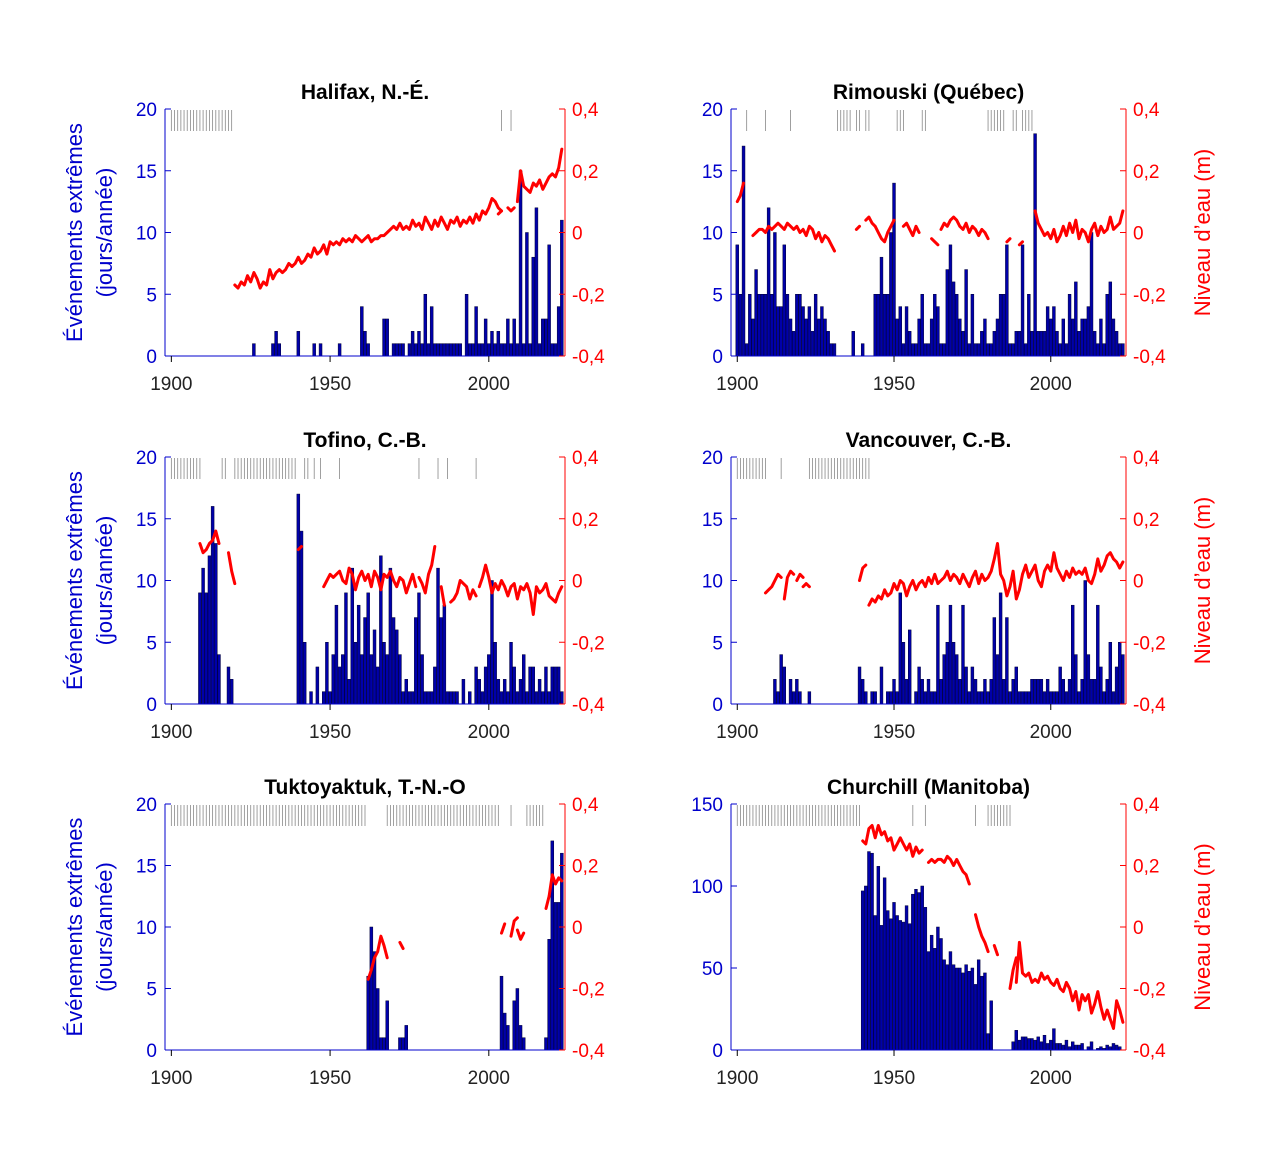  Describe the element at coordinates (577, 928) in the screenshot. I see `right-tick-label: 0` at that location.